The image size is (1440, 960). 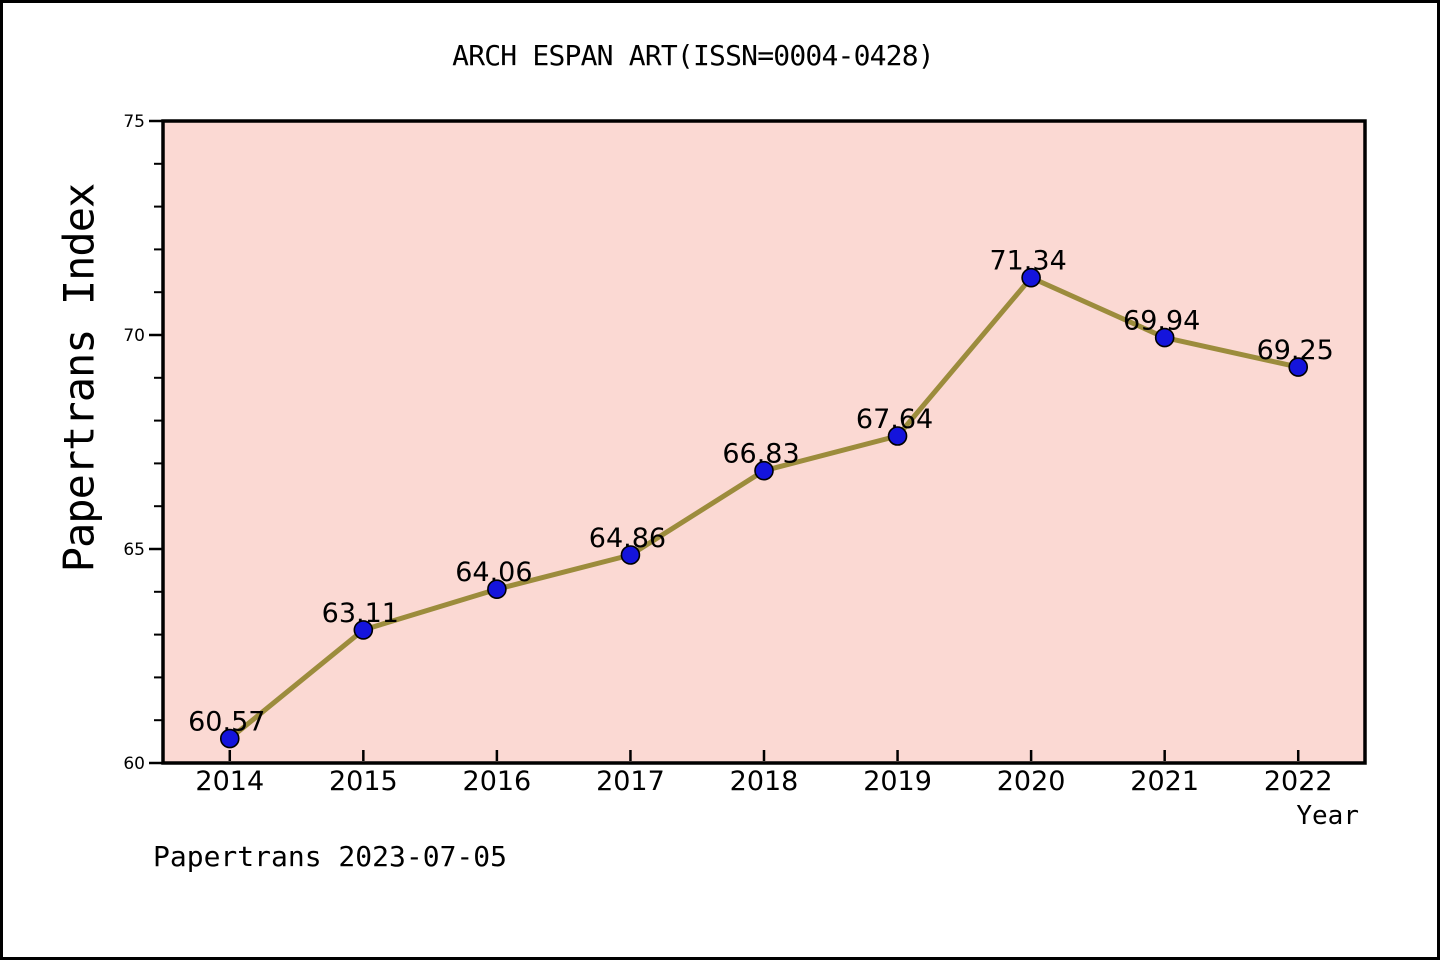 What do you see at coordinates (1298, 781) in the screenshot?
I see `x-tick-label: 2022` at bounding box center [1298, 781].